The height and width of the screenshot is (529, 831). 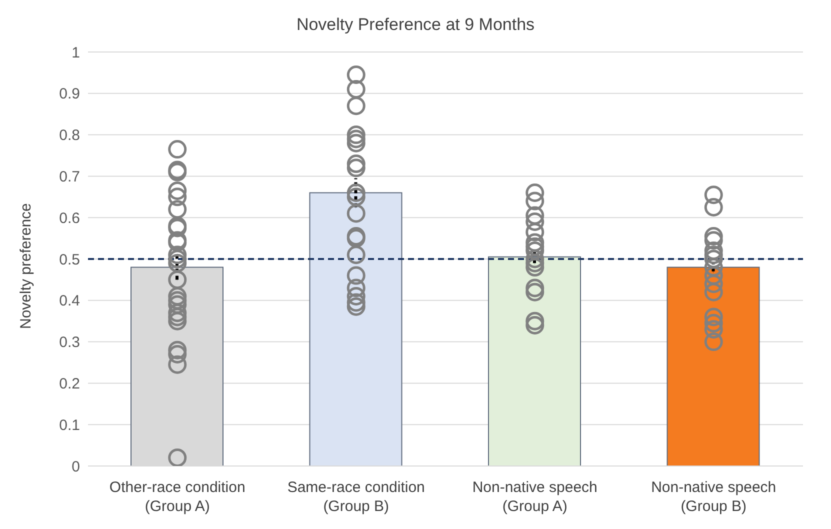 What do you see at coordinates (69, 259) in the screenshot?
I see `y-tick-label: 0.5` at bounding box center [69, 259].